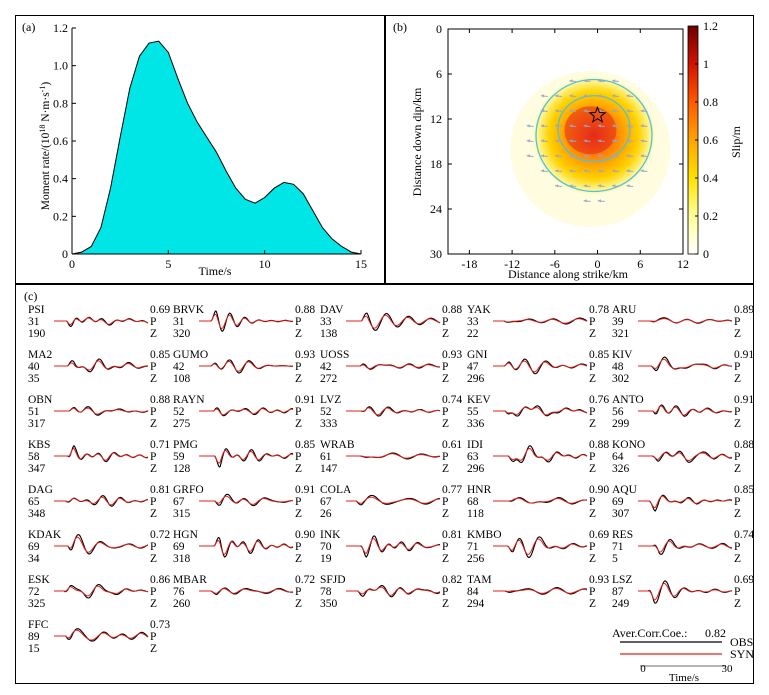 This screenshot has height=695, width=769. Describe the element at coordinates (710, 216) in the screenshot. I see `colorbar-tick-label: 0.2` at that location.